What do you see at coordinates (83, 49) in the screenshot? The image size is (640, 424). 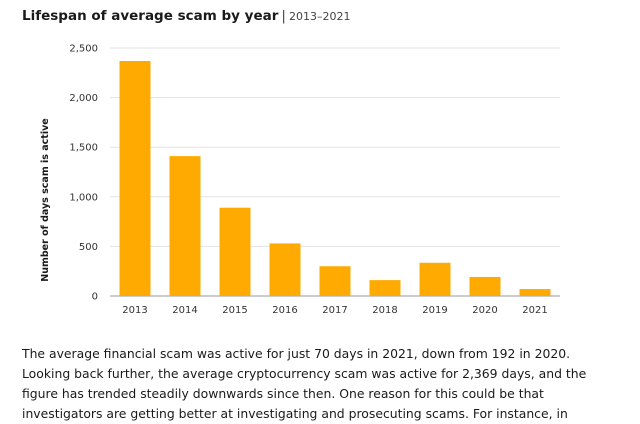 I see `y-tick-label: 2,500` at bounding box center [83, 49].